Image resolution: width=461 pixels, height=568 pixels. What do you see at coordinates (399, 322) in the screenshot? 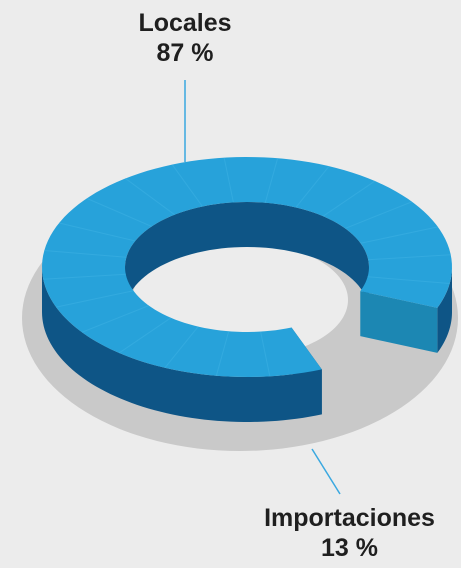
I see `slice-locales-cut-right` at bounding box center [399, 322].